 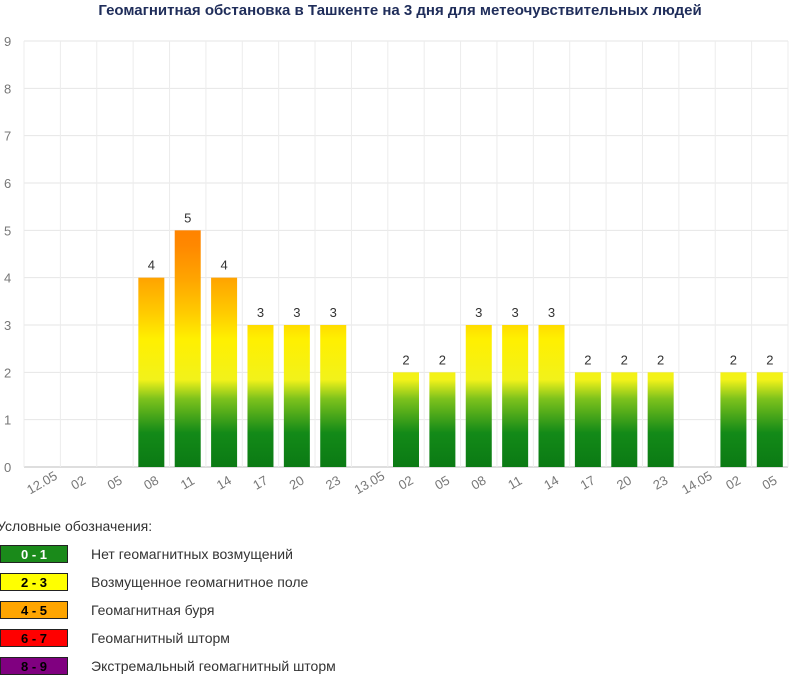 What do you see at coordinates (7, 325) in the screenshot?
I see `y-tick-label: 3` at bounding box center [7, 325].